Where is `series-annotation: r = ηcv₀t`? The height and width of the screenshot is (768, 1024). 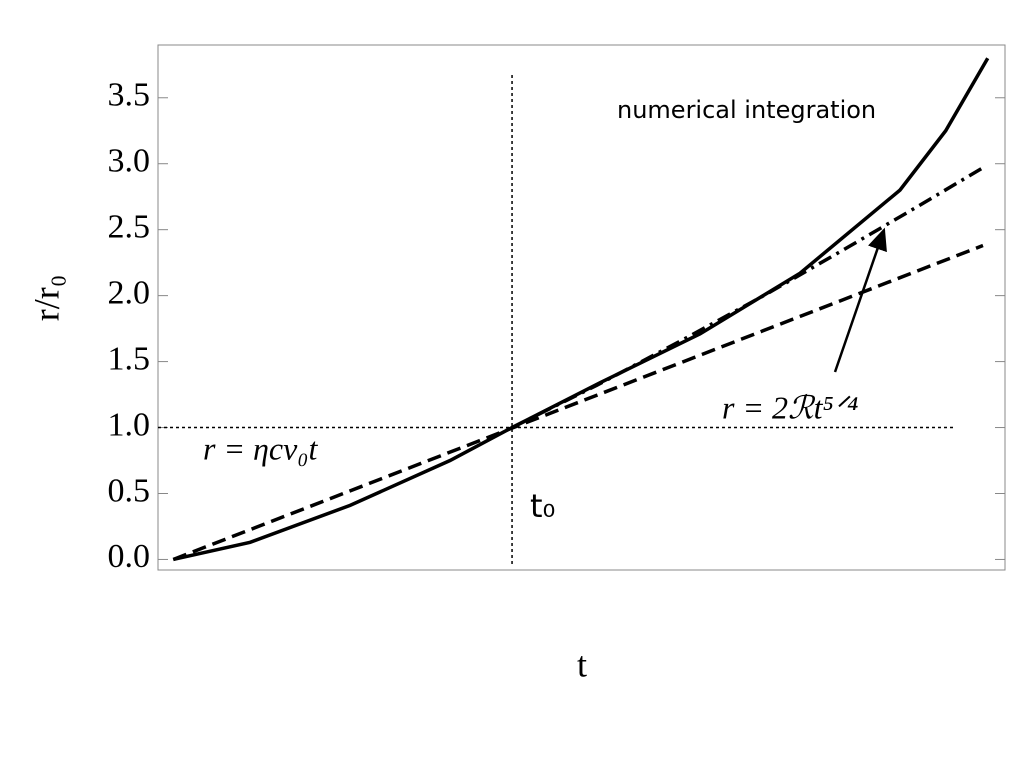
series-annotation: r = ηcv₀t is located at coordinates (260, 448).